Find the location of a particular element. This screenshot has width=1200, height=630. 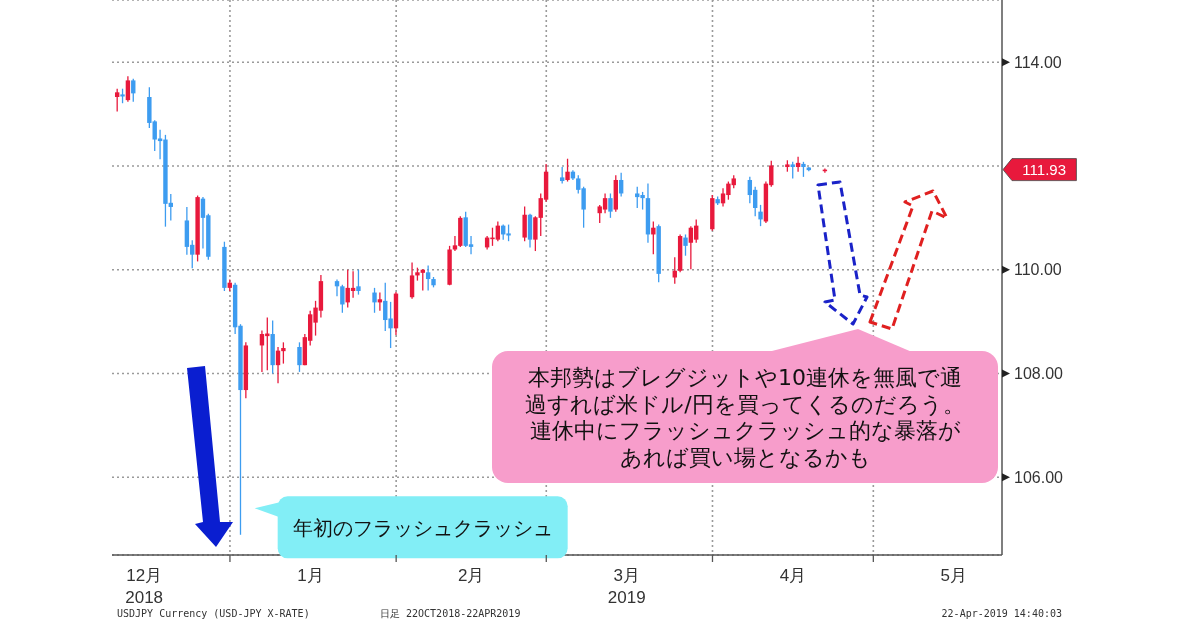

annotation: 年初のフラッシュクラッシュ is located at coordinates (422, 527).